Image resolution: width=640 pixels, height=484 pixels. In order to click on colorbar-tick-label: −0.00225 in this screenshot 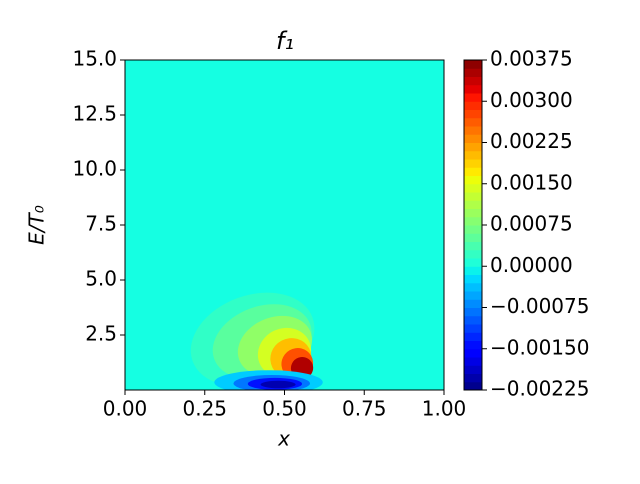, I will do `click(539, 389)`.